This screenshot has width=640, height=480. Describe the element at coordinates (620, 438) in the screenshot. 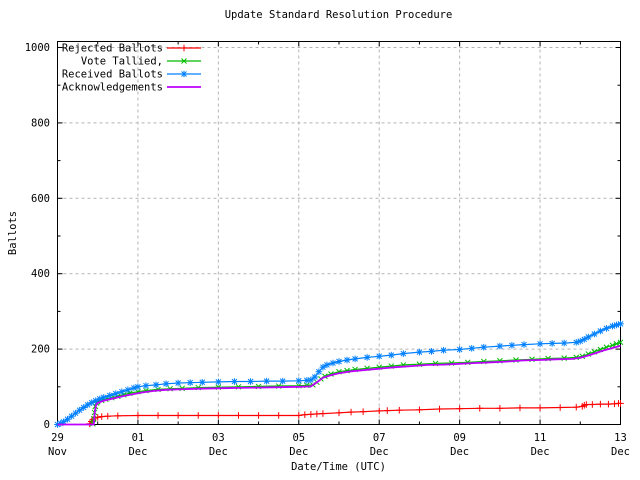

I see `svg-text: 13` at that location.